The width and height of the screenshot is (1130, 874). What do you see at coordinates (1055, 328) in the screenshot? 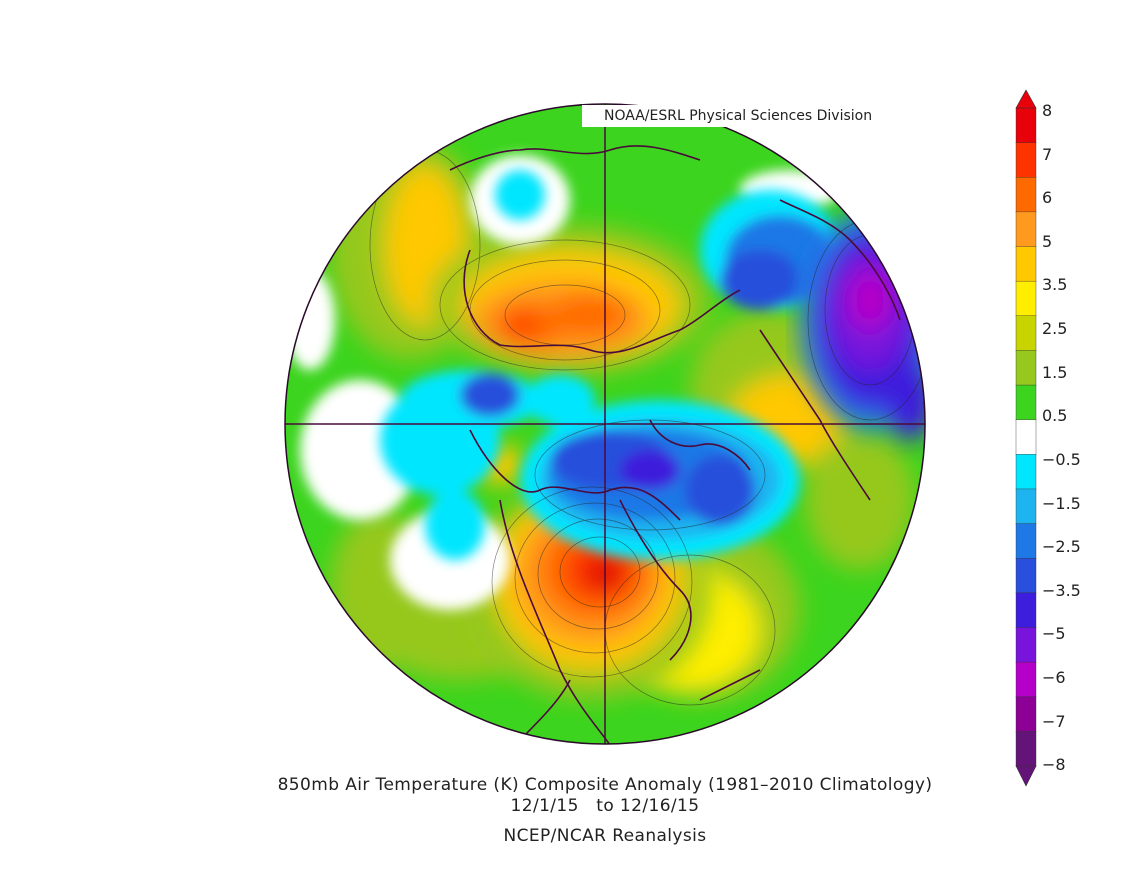
I see `colorbar-label-2-5: 2.5` at bounding box center [1055, 328].